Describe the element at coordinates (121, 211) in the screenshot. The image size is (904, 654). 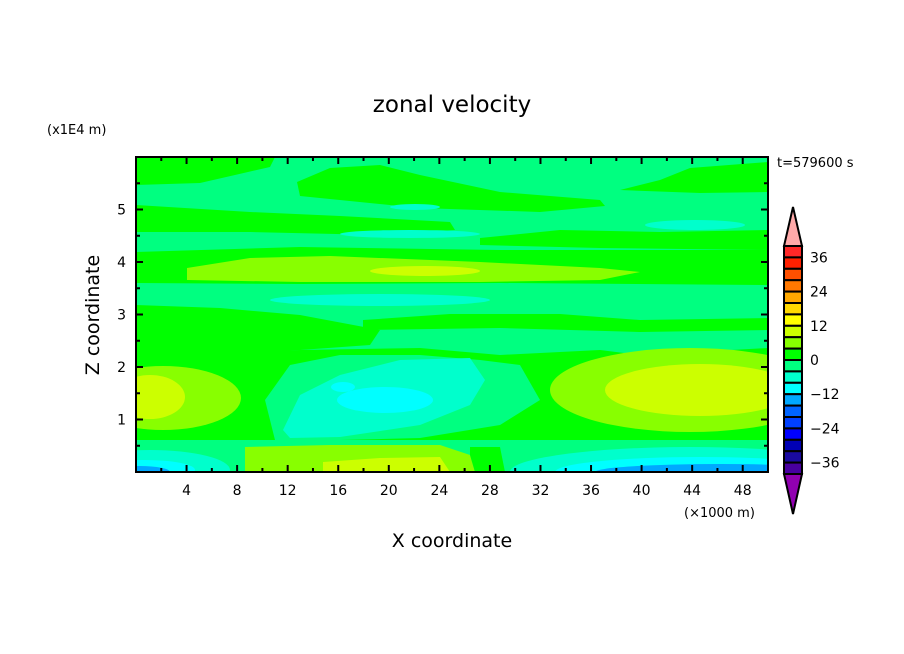
I see `y-tick-label: 5` at that location.